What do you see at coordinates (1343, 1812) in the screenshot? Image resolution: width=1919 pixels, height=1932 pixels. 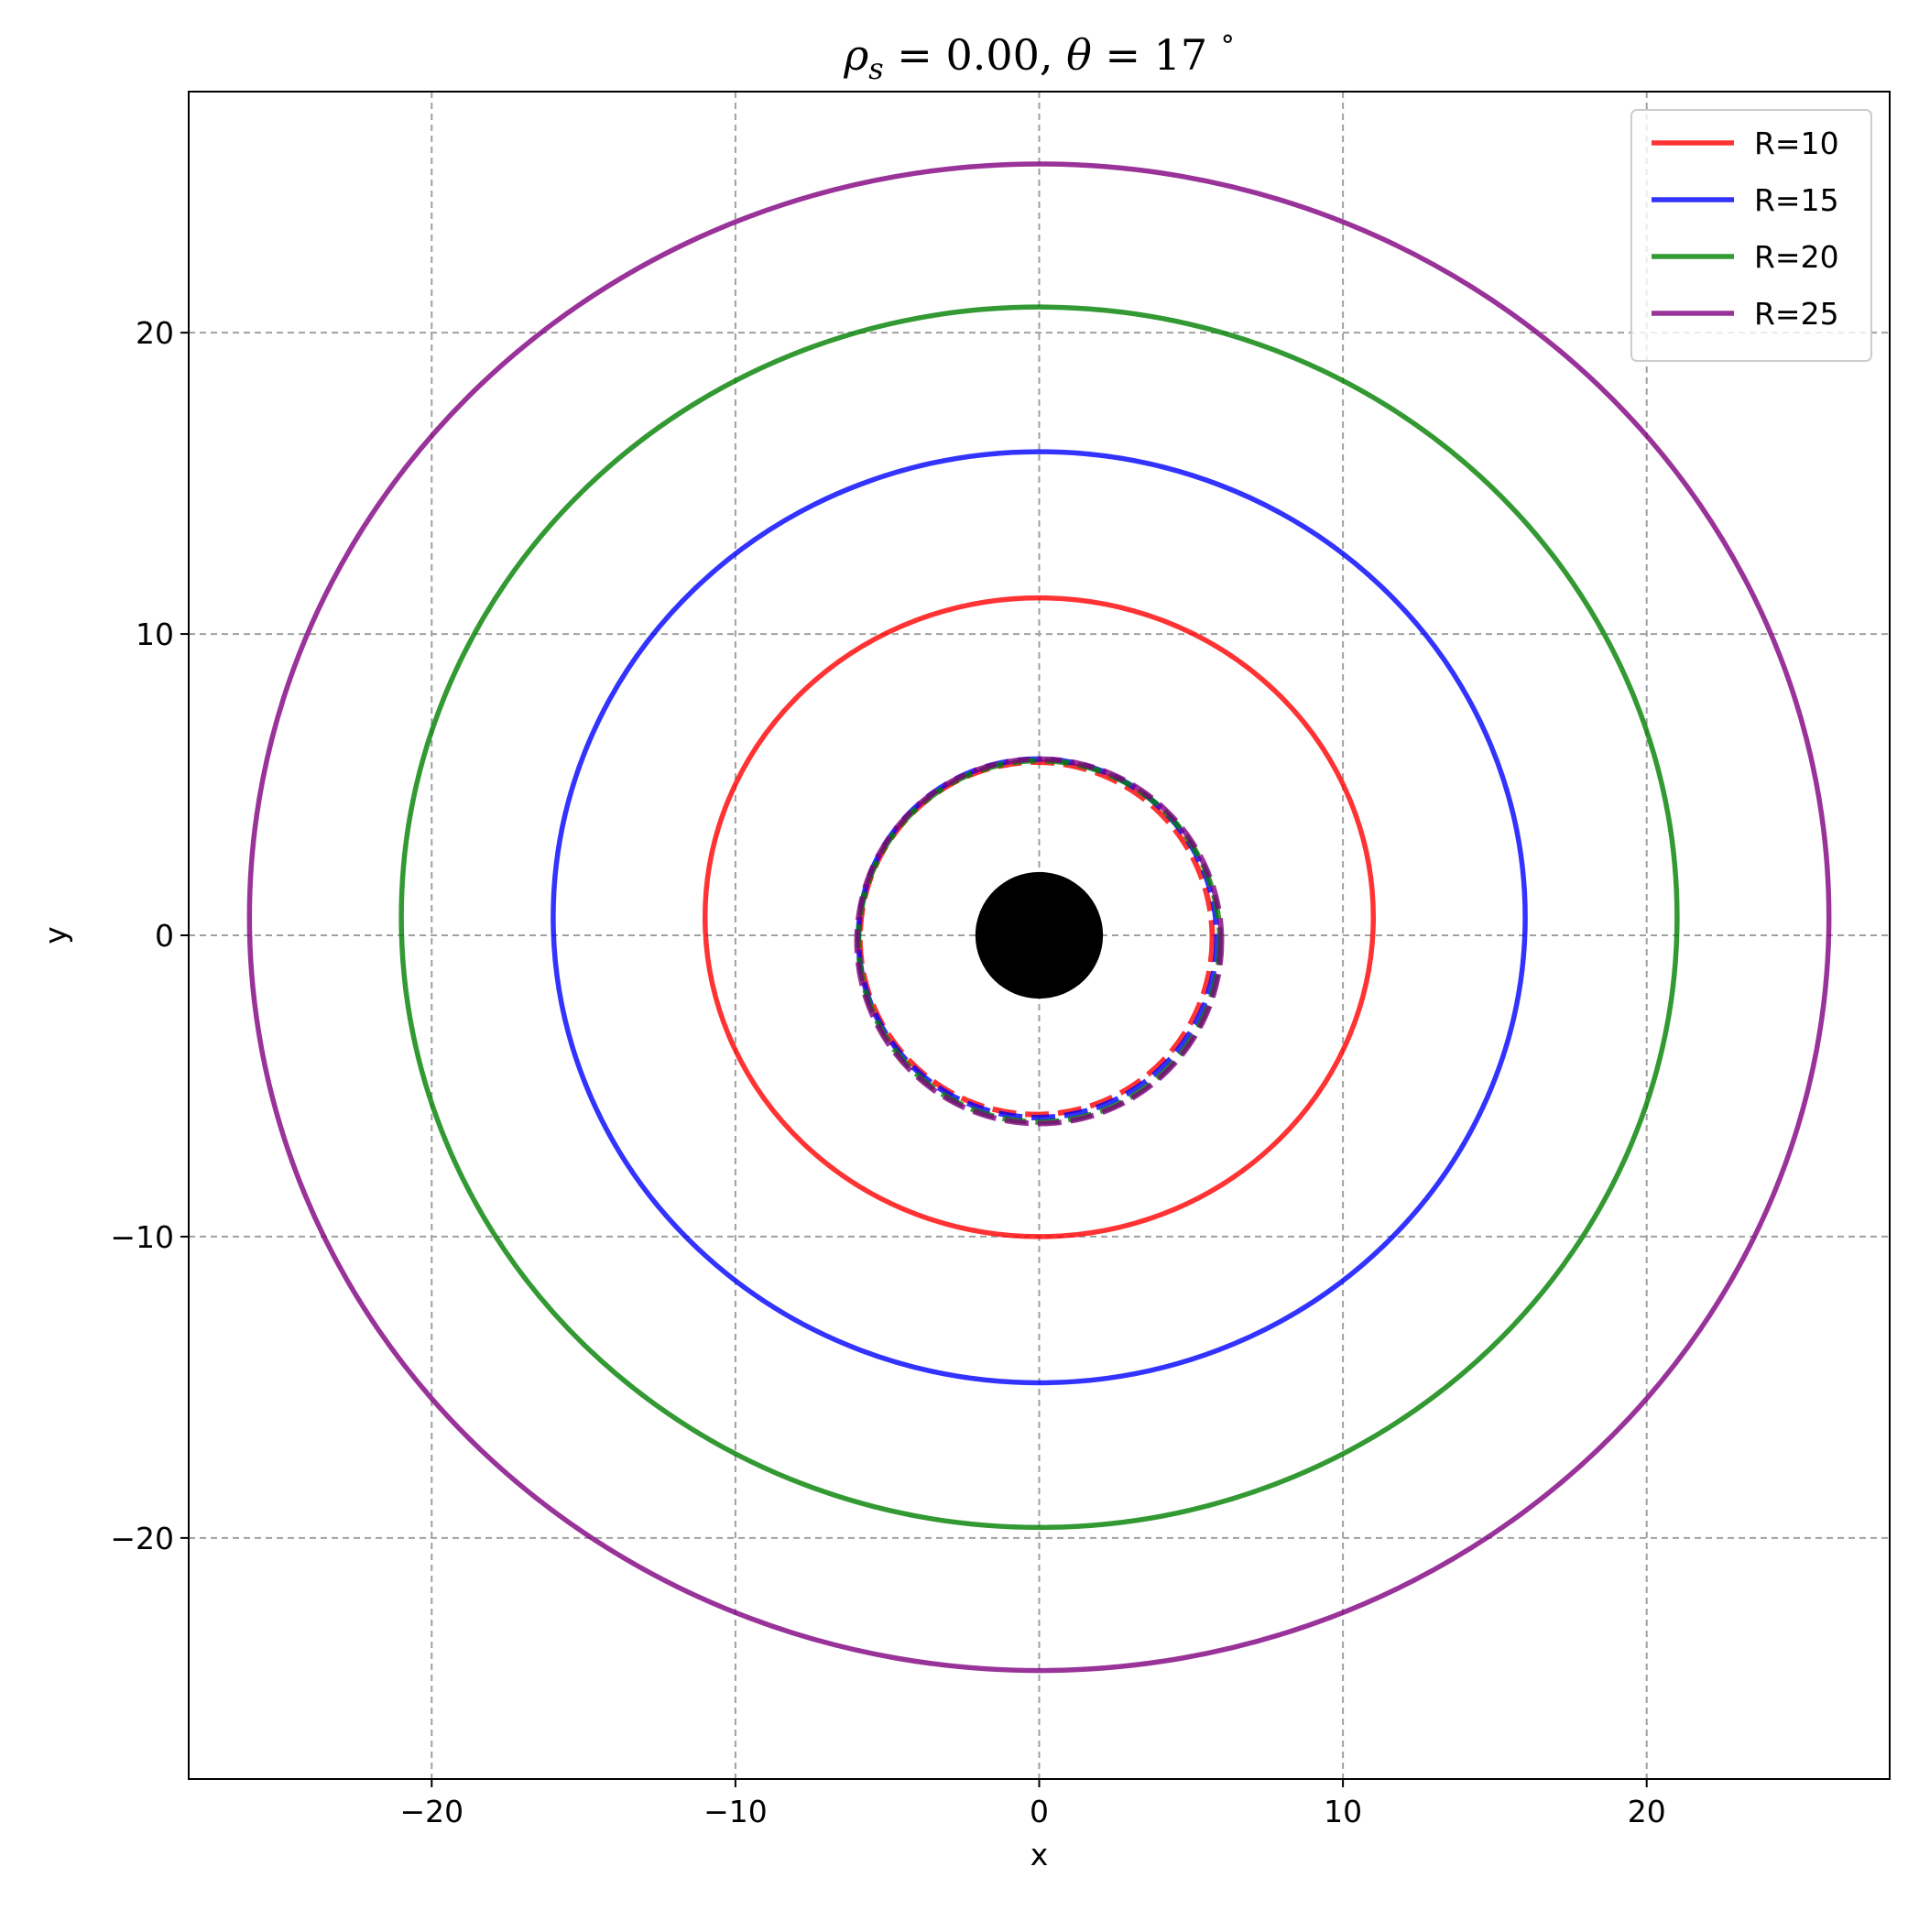 I see `x-tick-label: 10` at bounding box center [1343, 1812].